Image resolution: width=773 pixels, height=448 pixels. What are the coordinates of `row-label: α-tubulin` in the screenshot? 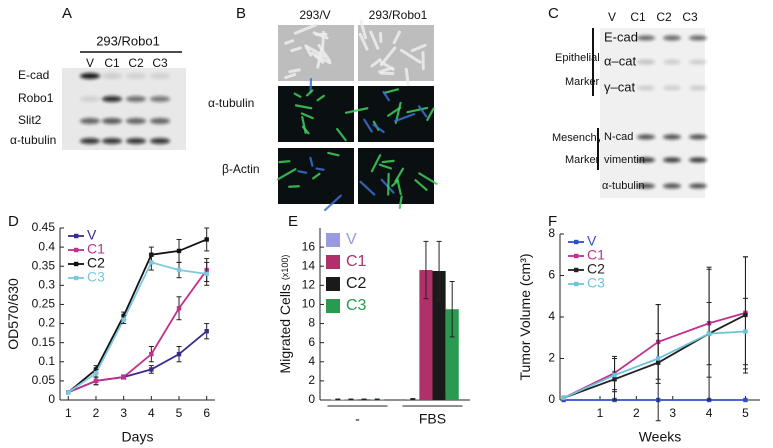 It's located at (33, 140).